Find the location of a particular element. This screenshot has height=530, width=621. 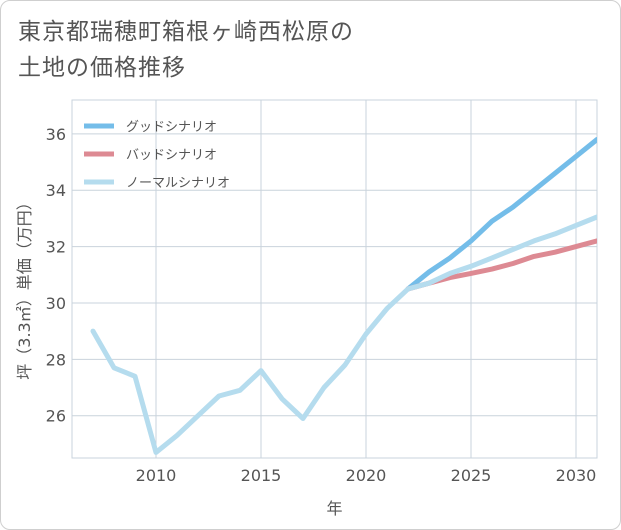

x-tick-label: 2030 is located at coordinates (576, 475).